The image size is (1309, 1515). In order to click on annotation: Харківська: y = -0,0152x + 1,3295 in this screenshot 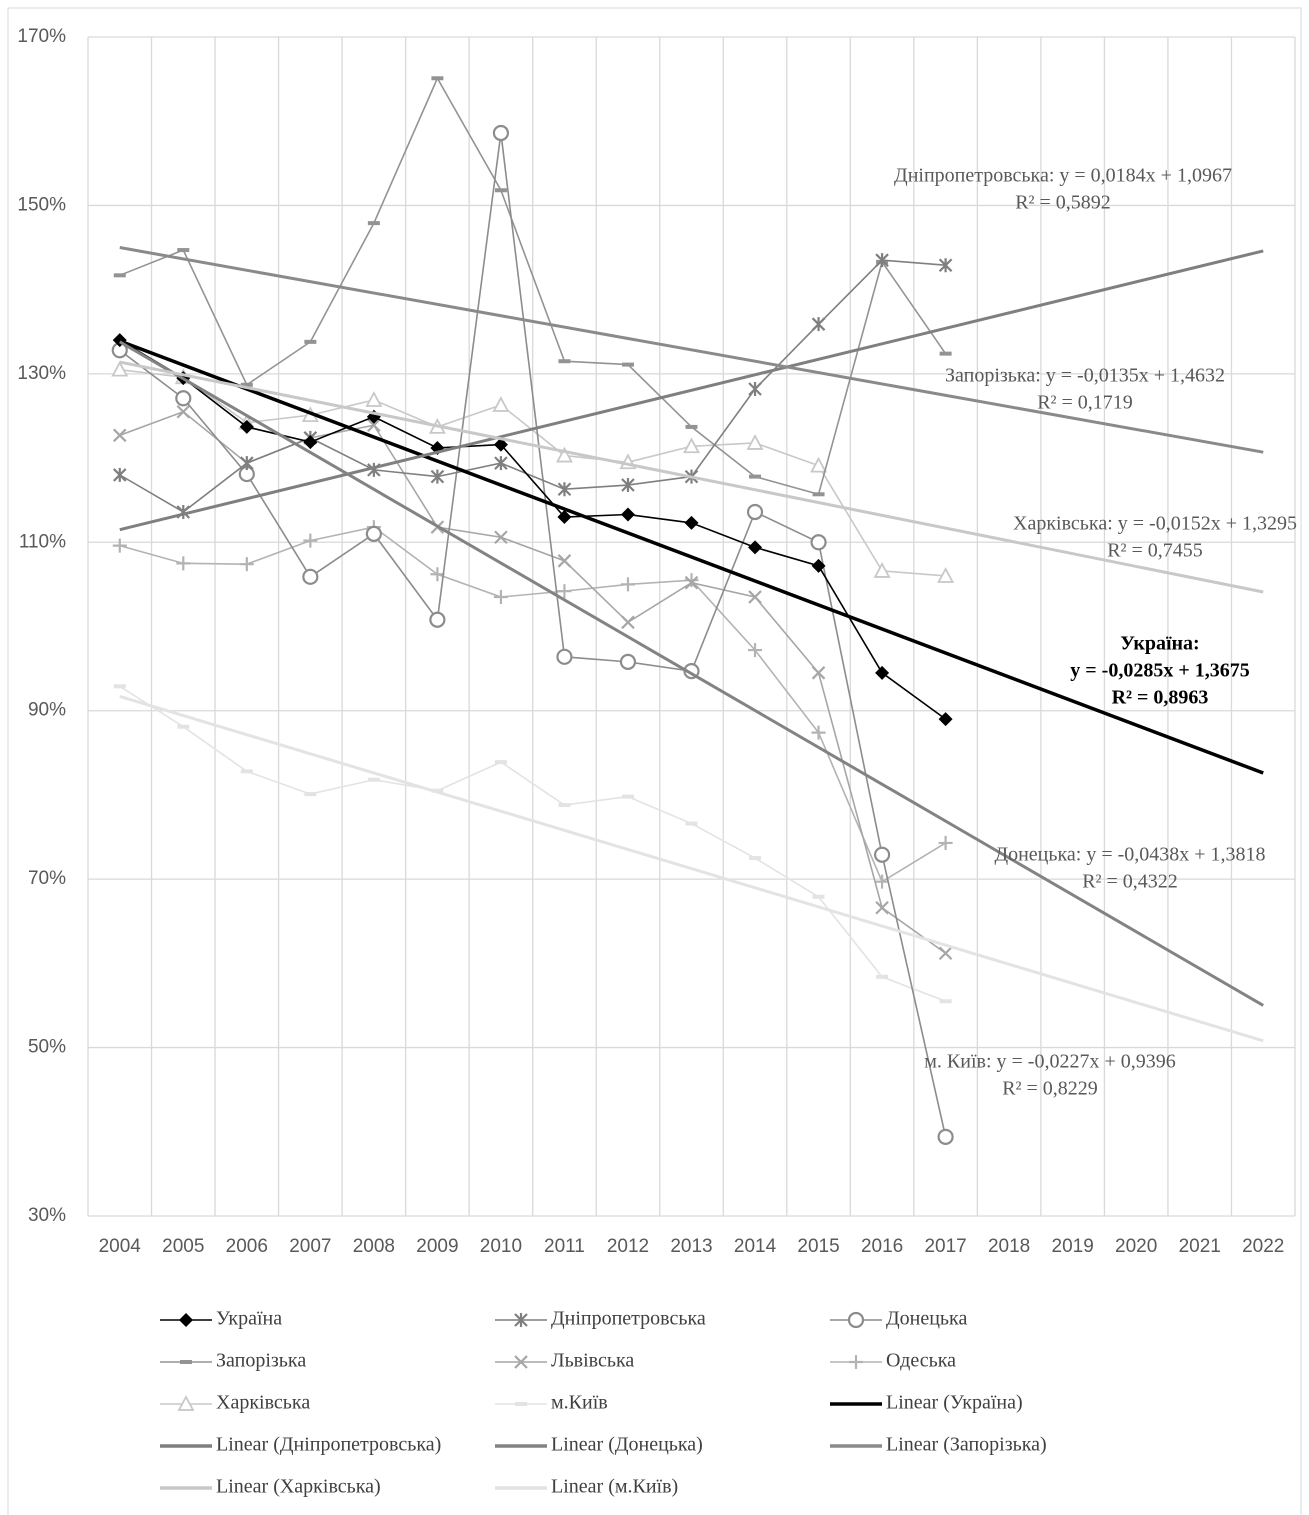, I will do `click(1155, 524)`.